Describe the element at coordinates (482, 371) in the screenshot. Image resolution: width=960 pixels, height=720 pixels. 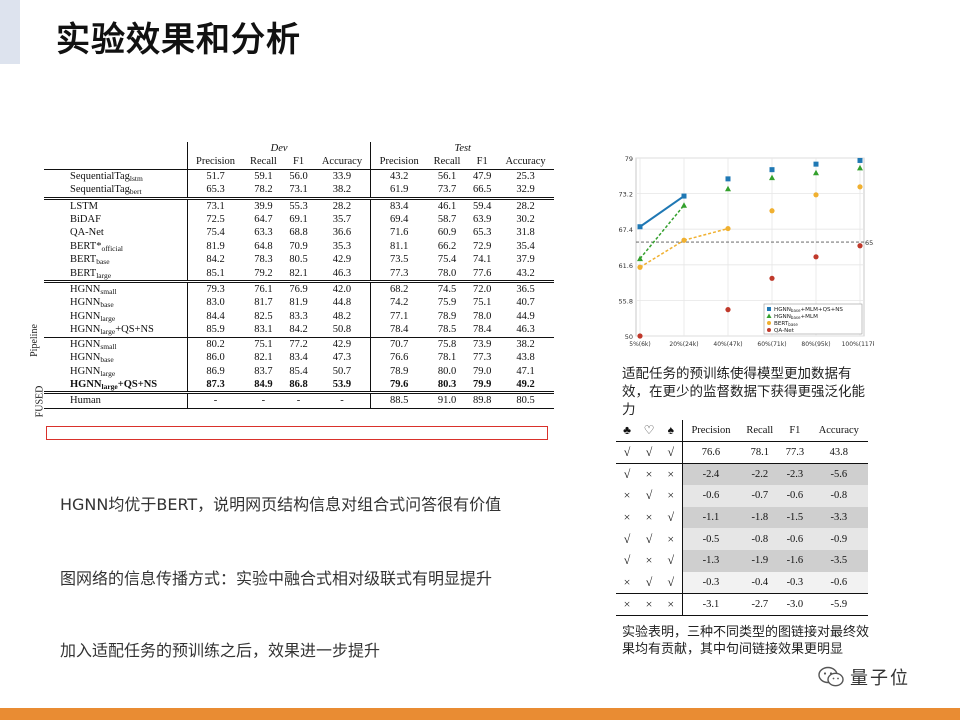
I see `test-metric-cell: 79.0` at that location.